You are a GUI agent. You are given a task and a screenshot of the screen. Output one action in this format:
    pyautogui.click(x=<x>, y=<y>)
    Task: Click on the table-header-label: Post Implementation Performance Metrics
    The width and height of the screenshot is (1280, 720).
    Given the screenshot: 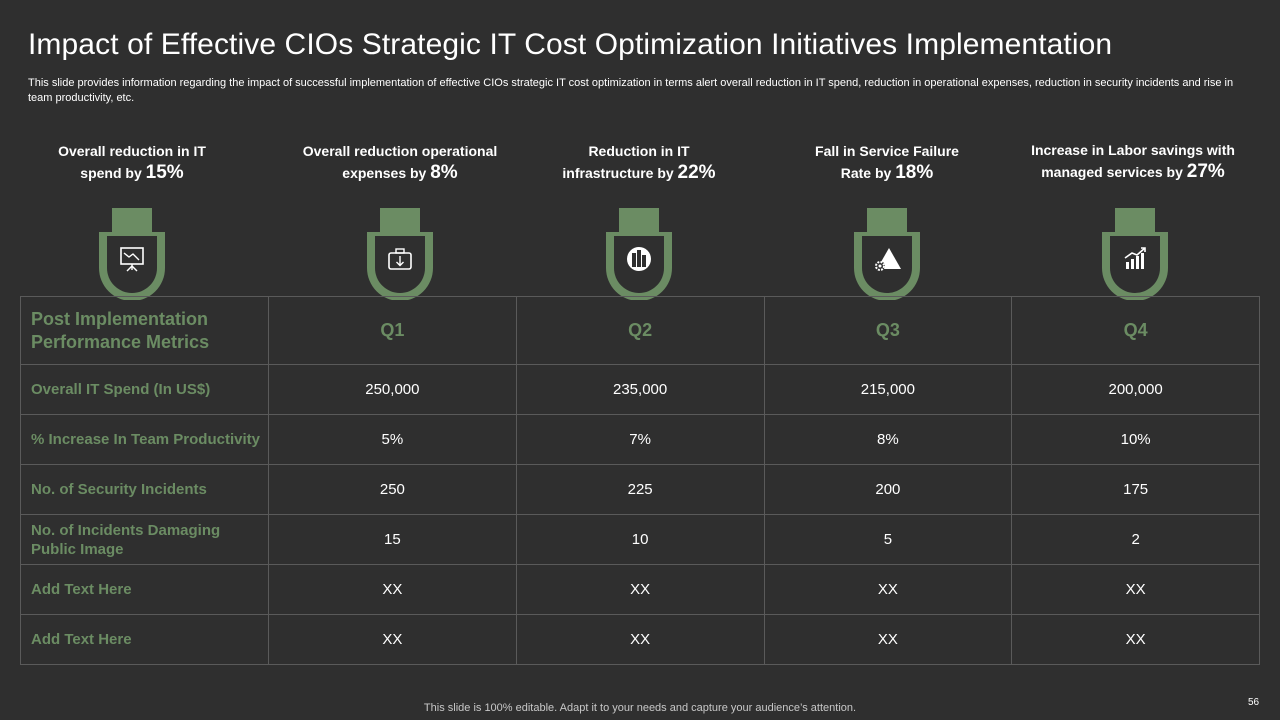 What is the action you would take?
    pyautogui.click(x=144, y=330)
    